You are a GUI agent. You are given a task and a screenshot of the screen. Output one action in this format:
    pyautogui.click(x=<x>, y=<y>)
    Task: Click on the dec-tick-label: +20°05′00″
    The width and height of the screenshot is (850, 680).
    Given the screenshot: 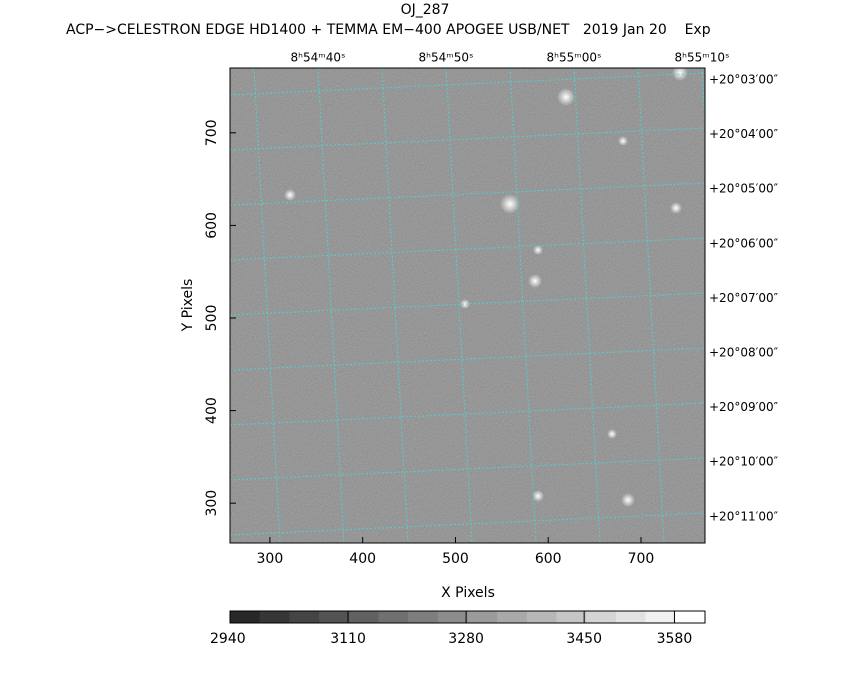 What is the action you would take?
    pyautogui.click(x=744, y=189)
    